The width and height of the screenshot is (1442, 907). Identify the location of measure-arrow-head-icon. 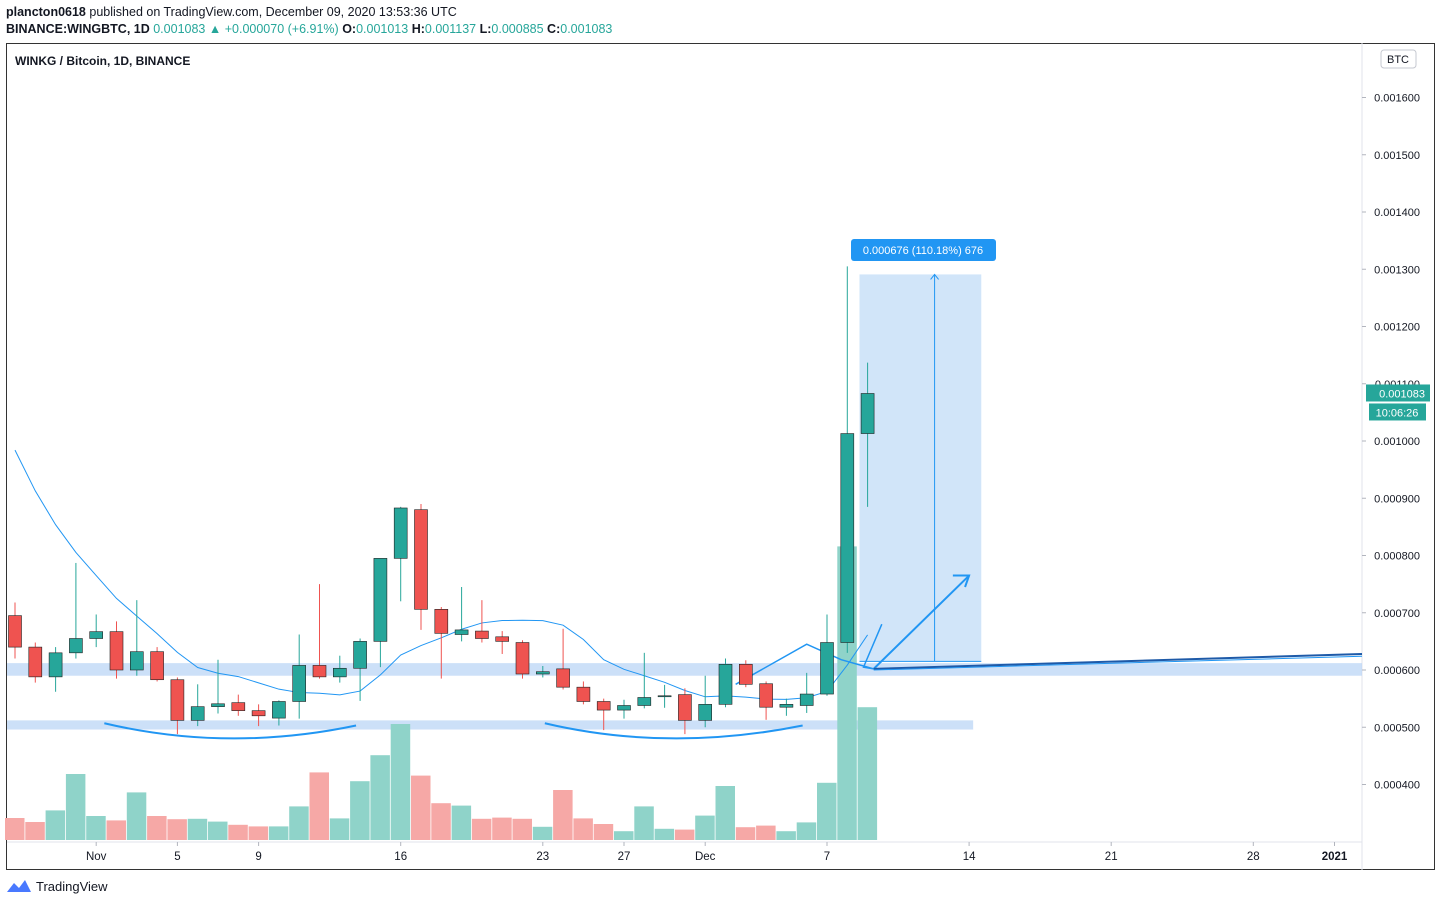
(934, 276).